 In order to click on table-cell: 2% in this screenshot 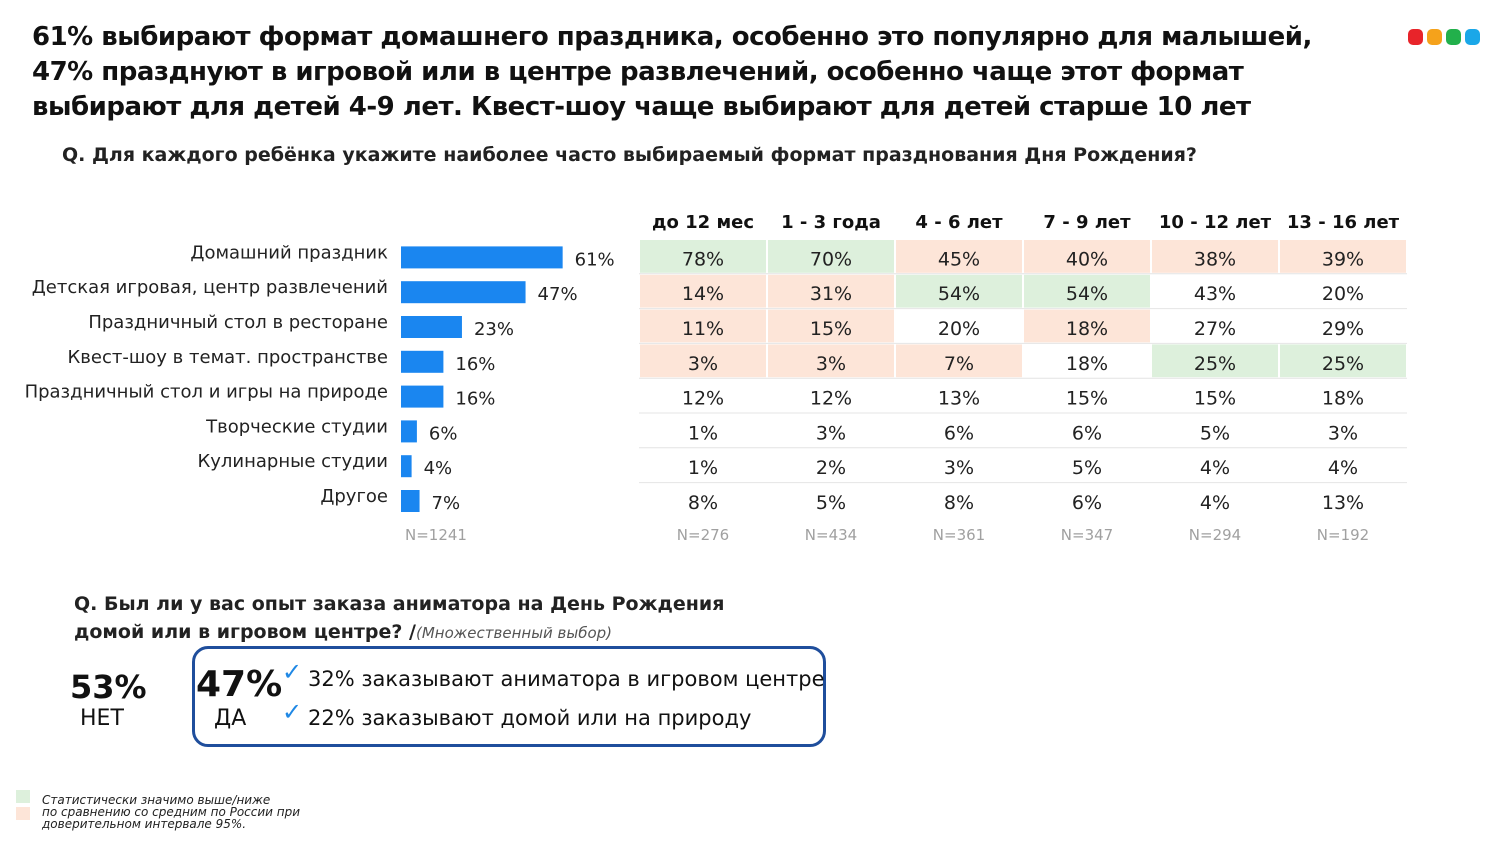, I will do `click(831, 468)`.